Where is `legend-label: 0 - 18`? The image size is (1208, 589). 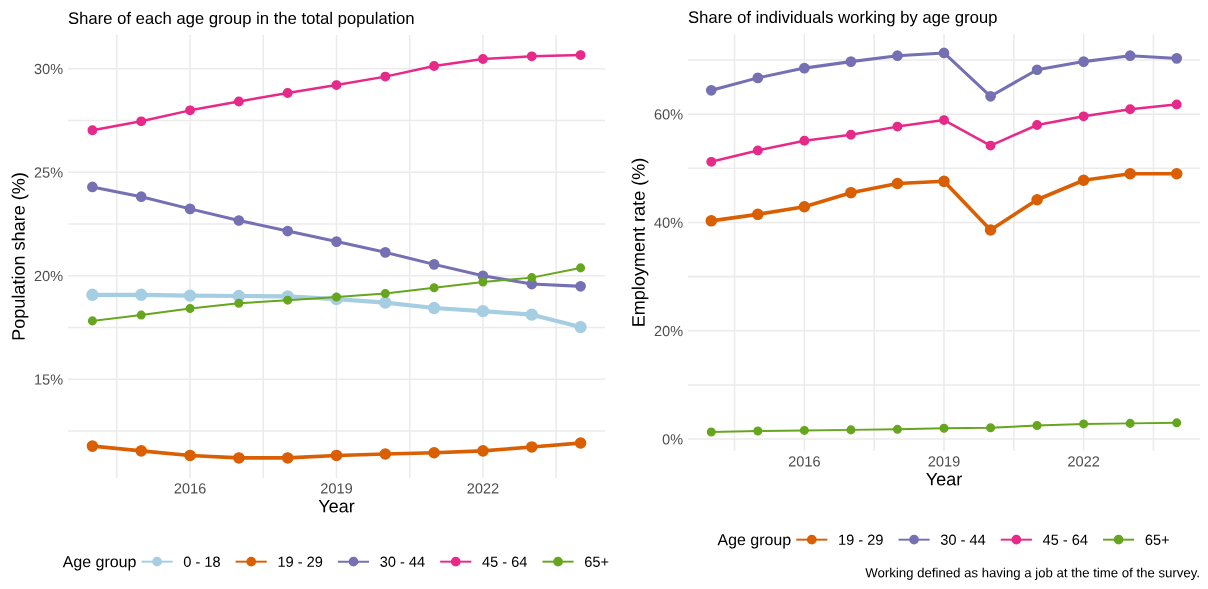 legend-label: 0 - 18 is located at coordinates (201, 561).